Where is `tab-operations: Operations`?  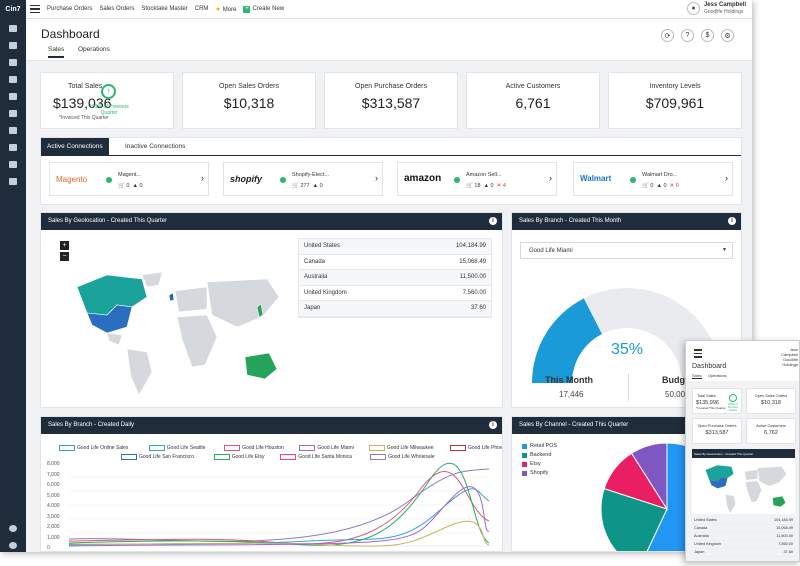 tab-operations: Operations is located at coordinates (94, 49).